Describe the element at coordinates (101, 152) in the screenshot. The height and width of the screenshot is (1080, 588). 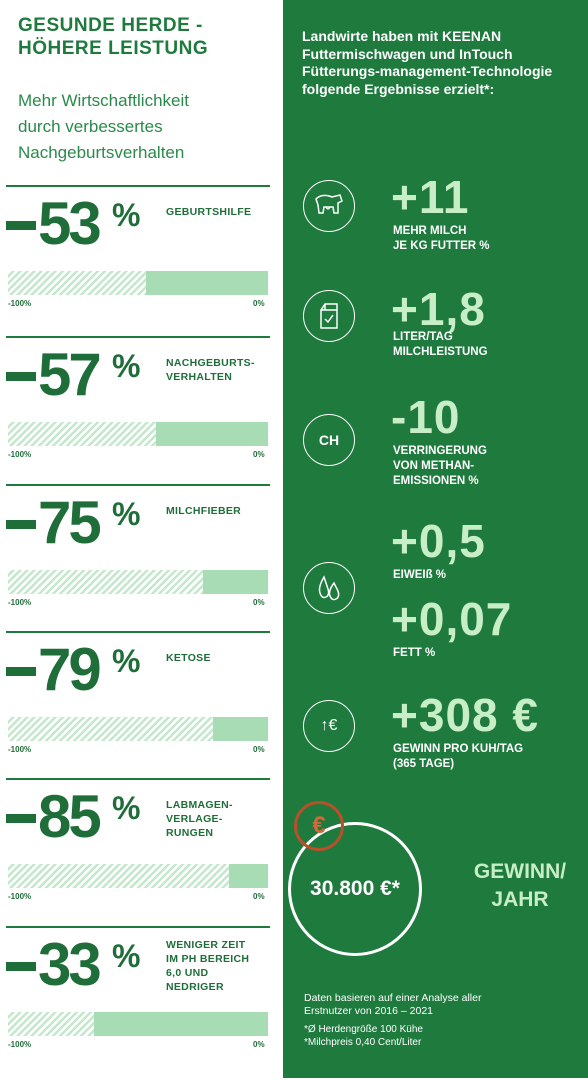
I see `subheadline-line-3: Nachgeburtsverhalten` at that location.